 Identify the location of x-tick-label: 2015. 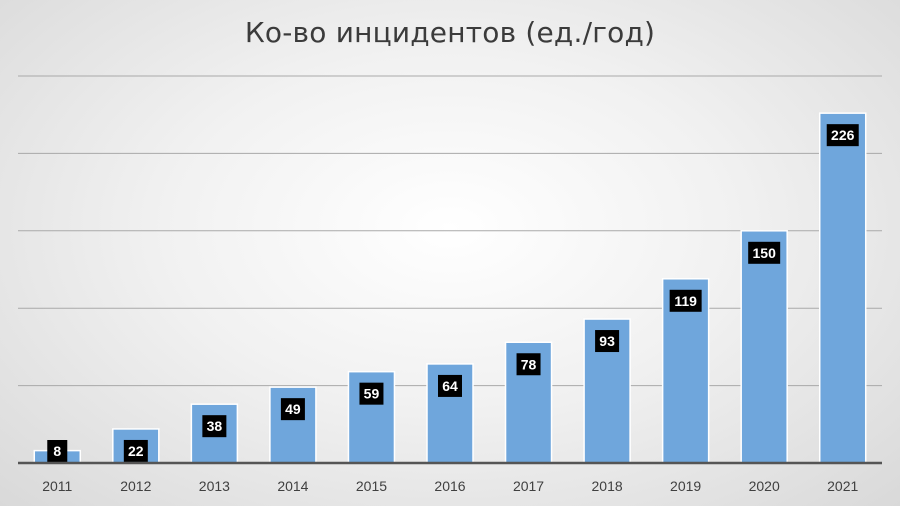
(371, 486).